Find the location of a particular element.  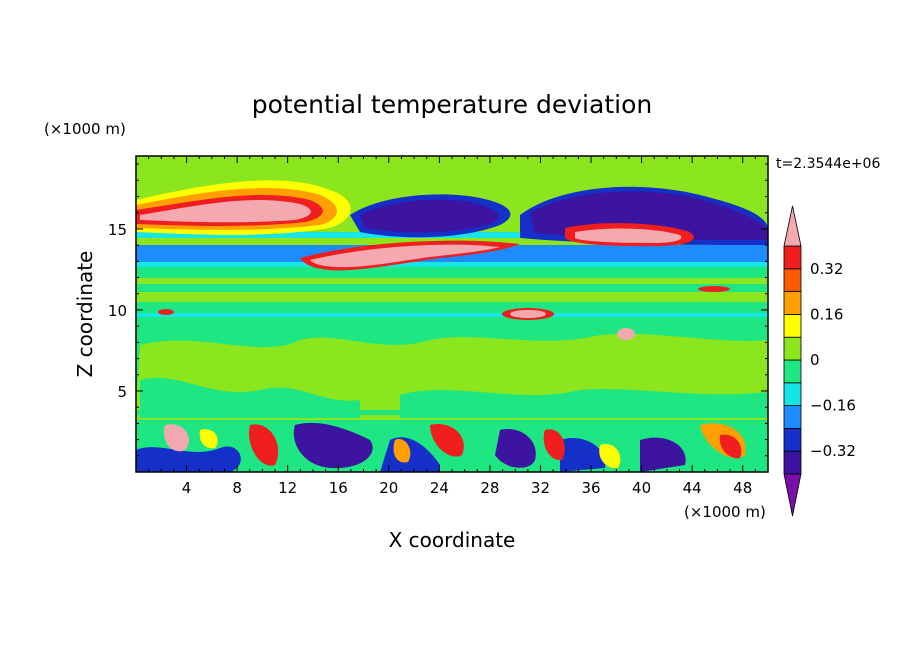

anomaly-upper-cold-center-core is located at coordinates (429, 216).